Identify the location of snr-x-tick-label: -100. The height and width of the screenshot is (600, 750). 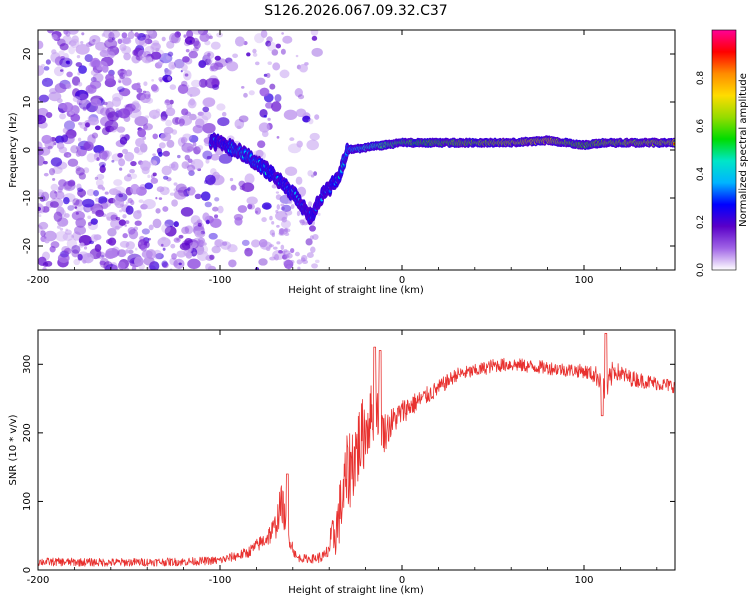
(220, 580).